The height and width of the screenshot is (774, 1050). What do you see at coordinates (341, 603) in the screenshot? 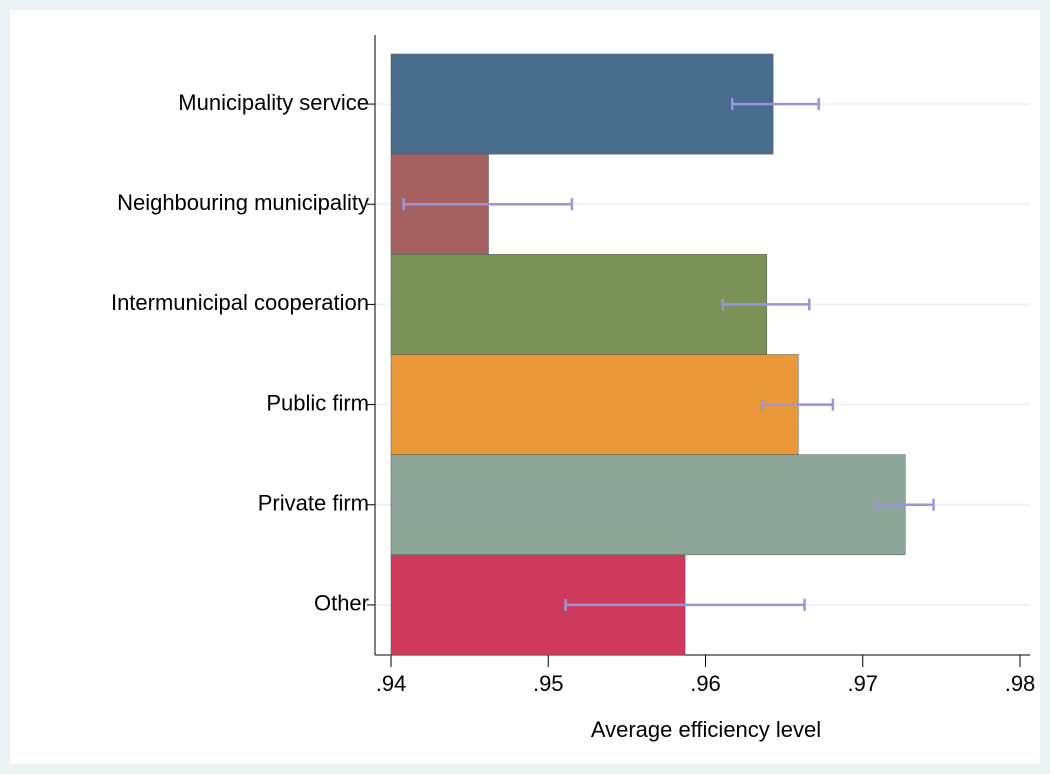
I see `y-tick-label: Other` at bounding box center [341, 603].